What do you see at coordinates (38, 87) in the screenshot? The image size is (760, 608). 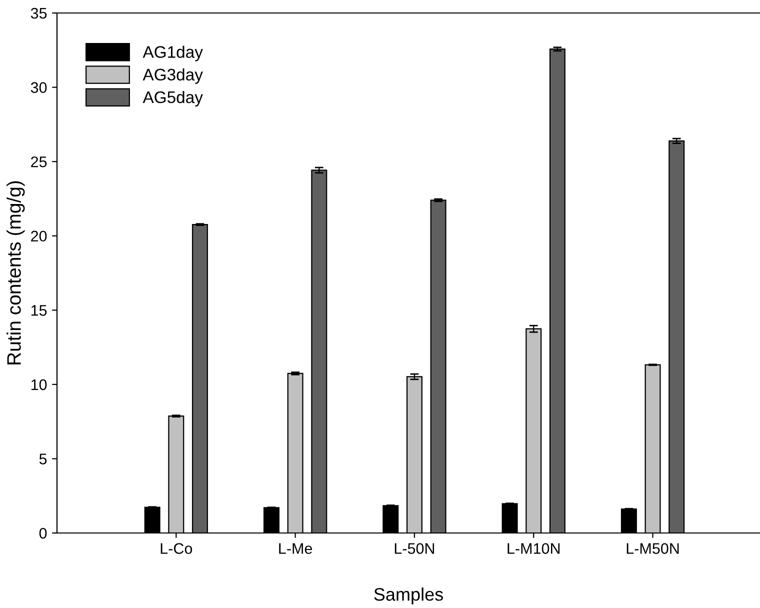 I see `y-tick-label: 30` at bounding box center [38, 87].